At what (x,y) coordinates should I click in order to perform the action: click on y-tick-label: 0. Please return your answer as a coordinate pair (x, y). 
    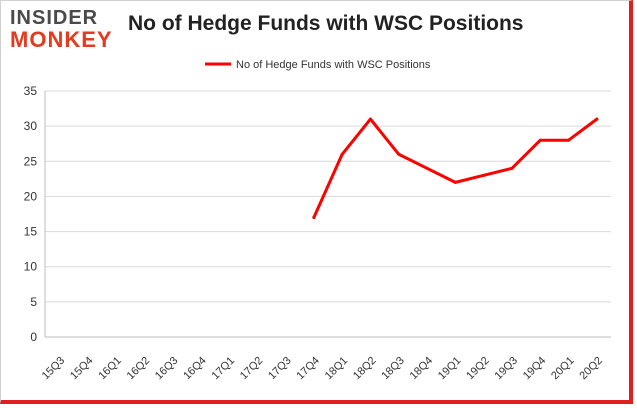
    Looking at the image, I should click on (33, 337).